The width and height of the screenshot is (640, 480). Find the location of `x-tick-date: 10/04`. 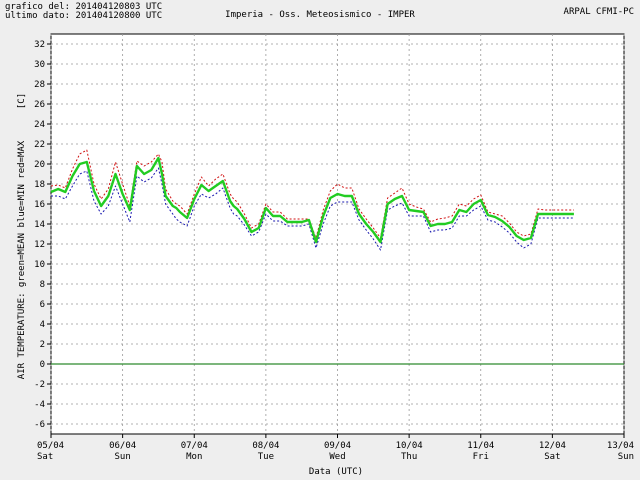

x-tick-date: 10/04 is located at coordinates (409, 446).